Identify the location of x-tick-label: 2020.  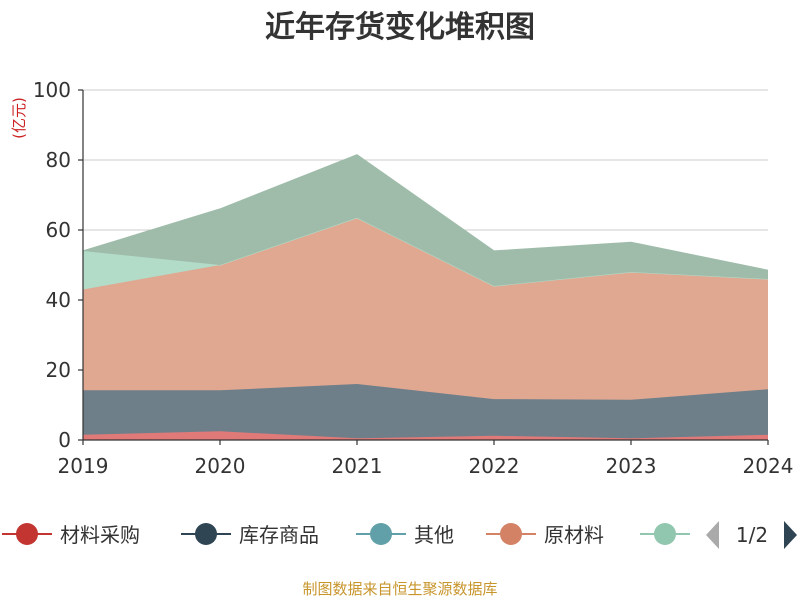
(220, 466).